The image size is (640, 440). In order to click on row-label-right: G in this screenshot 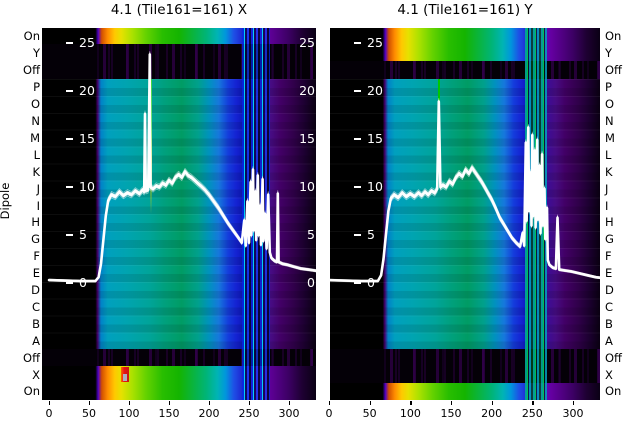, I will do `click(609, 239)`.